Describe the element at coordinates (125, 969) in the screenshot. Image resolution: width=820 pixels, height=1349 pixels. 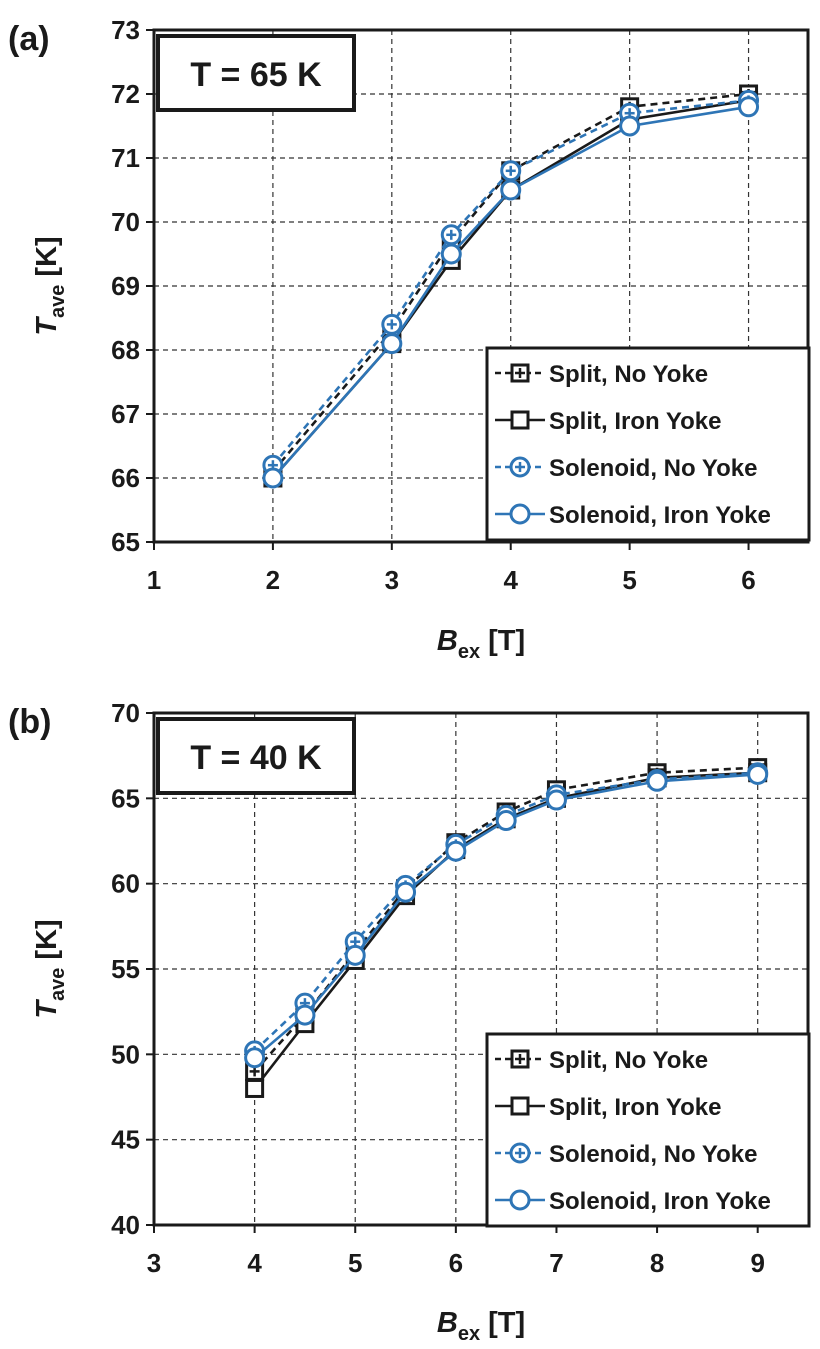
I see `y-tick-label: 55` at that location.